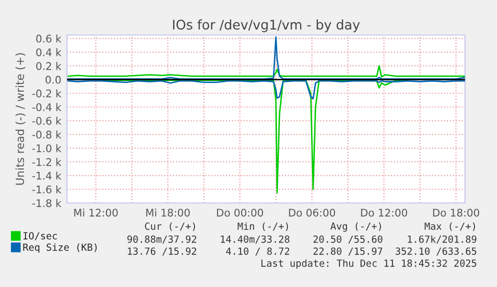 The width and height of the screenshot is (497, 287). Describe the element at coordinates (384, 212) in the screenshot. I see `x-tick-label: Do 12:00` at that location.